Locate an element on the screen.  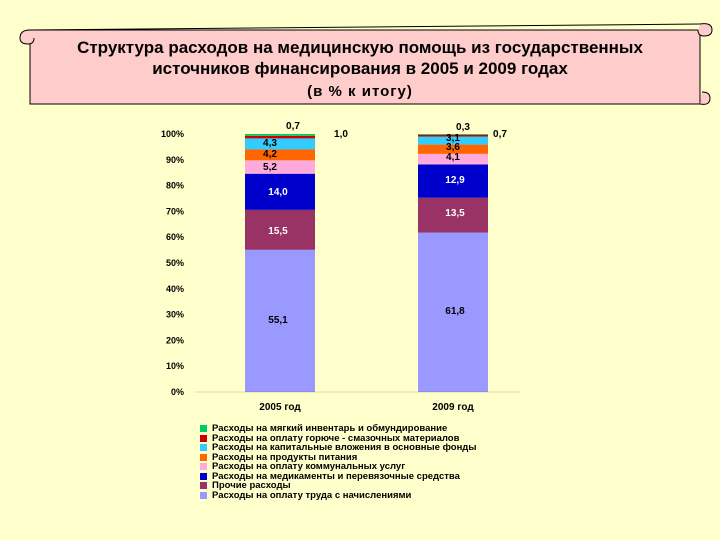
legend-item: Расходы на оплату труда с начислениями is located at coordinates (338, 495).